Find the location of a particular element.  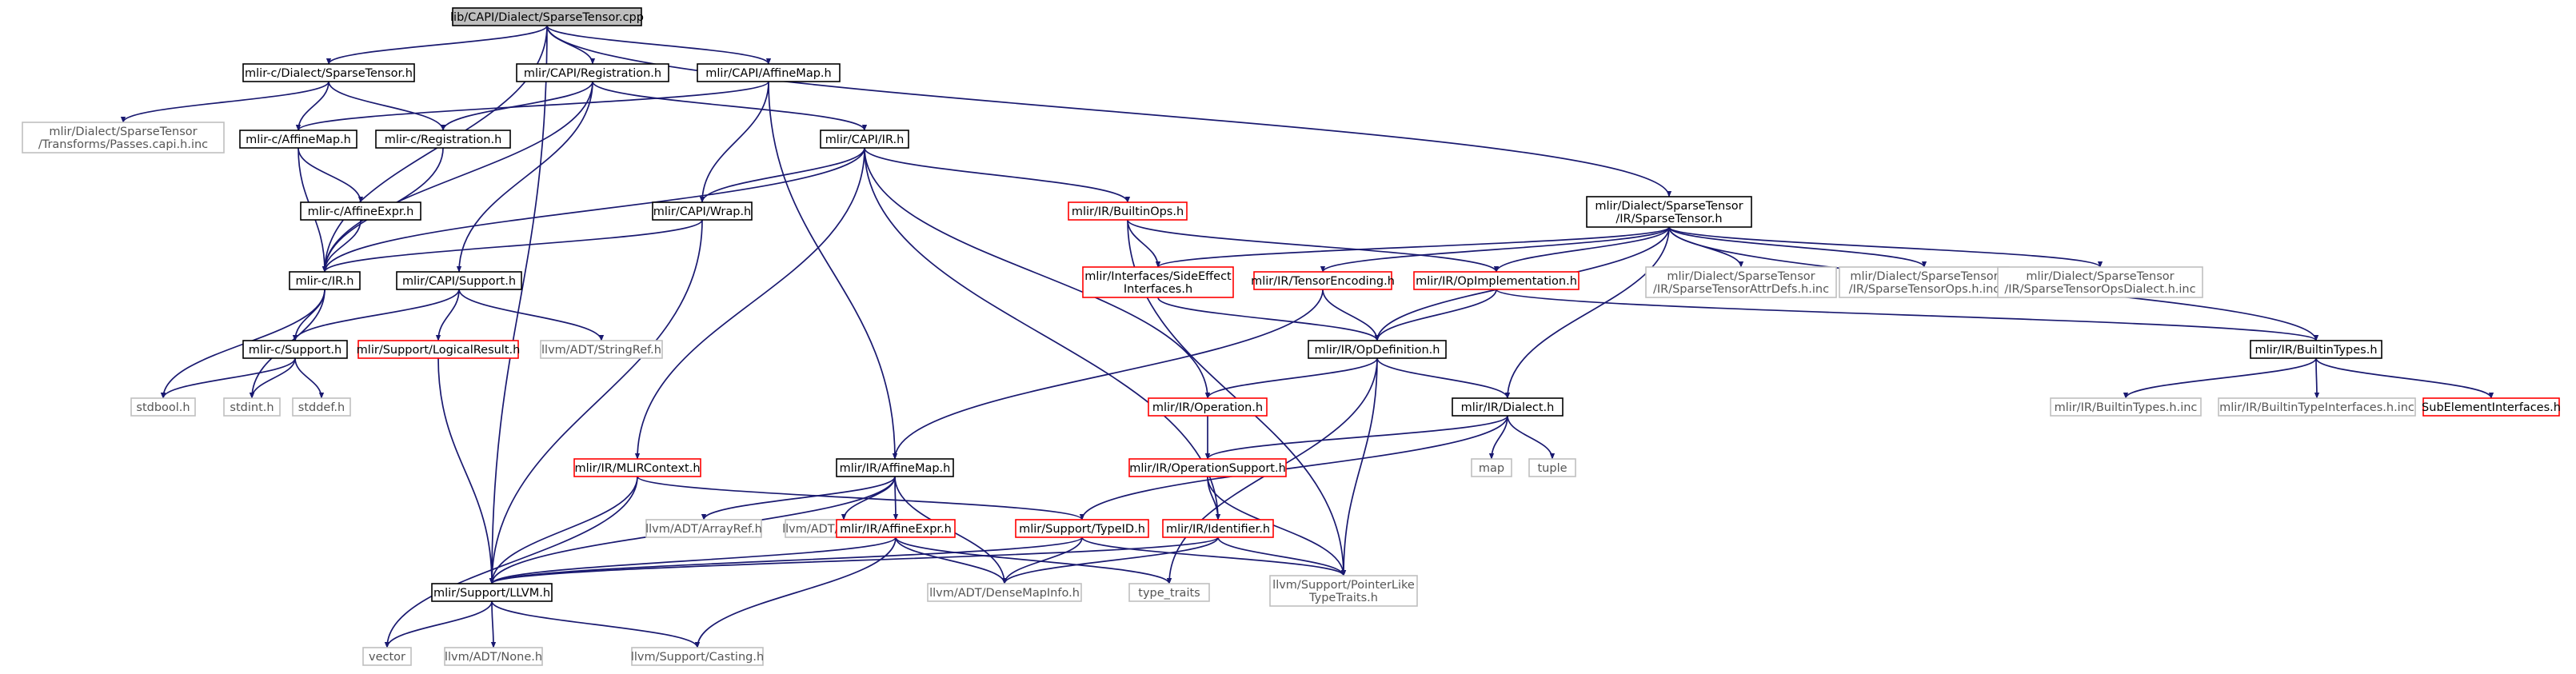

edge-builtintypes-to-builtintypes_inc is located at coordinates (2220, 378).